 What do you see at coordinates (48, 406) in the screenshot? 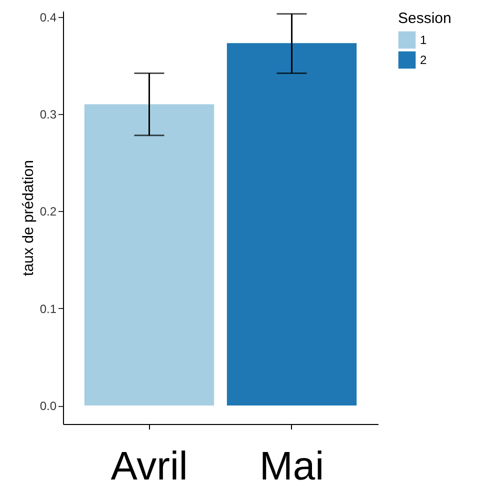
I see `y-tick-label: 0.0` at bounding box center [48, 406].